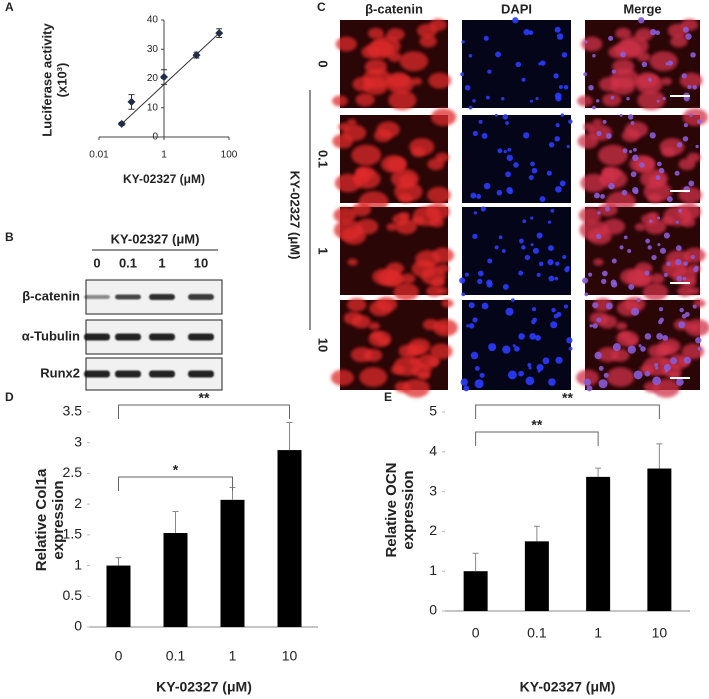  What do you see at coordinates (516, 159) in the screenshot?
I see `micrograph-background` at bounding box center [516, 159].